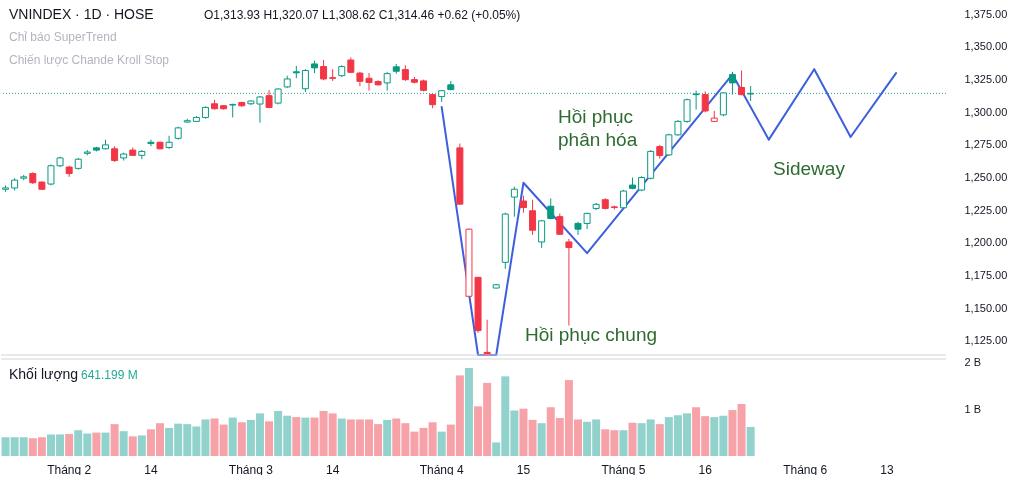 The image size is (1024, 477). I want to click on annotation: Chiến lược Chande Kroll Stop, so click(89, 60).